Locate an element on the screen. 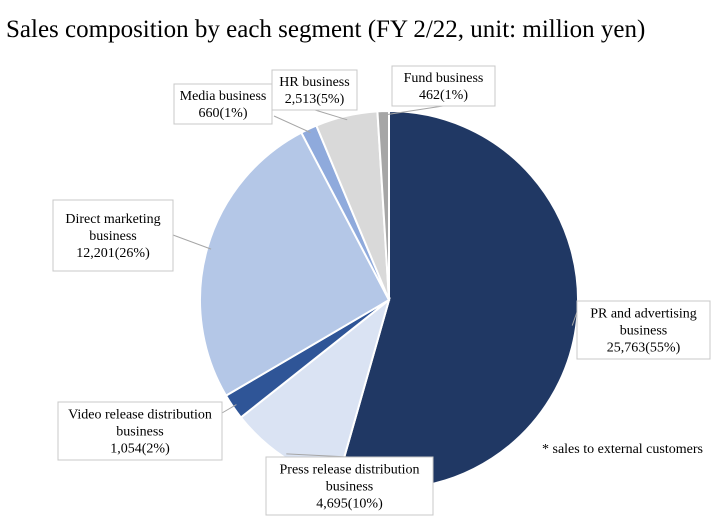  data-label-1-line-0: Press release distribution is located at coordinates (350, 470).